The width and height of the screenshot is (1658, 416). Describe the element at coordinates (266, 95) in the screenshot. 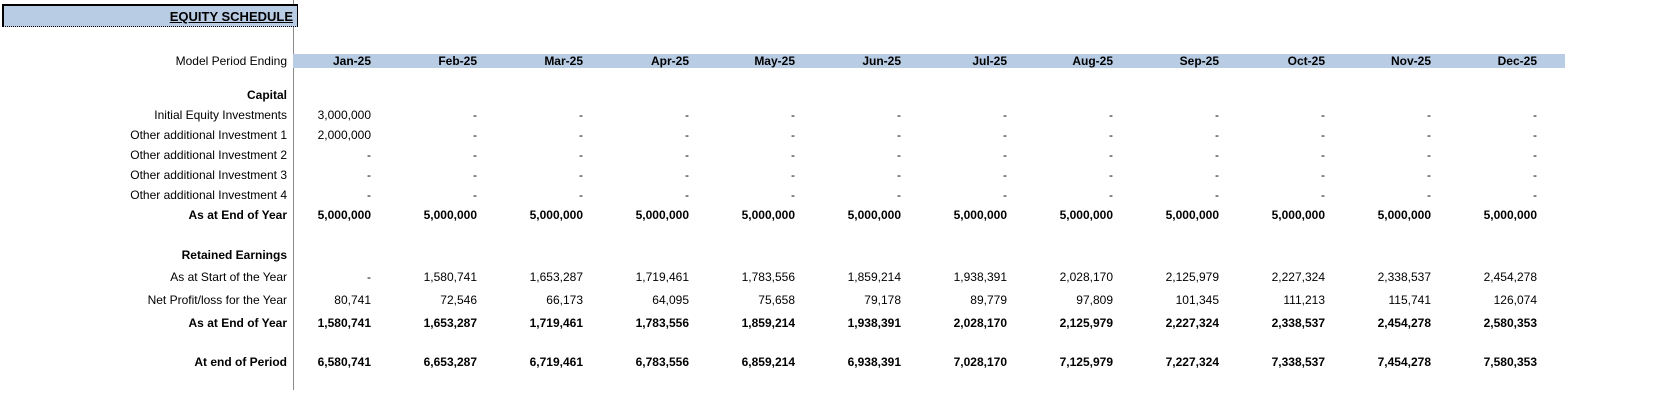

I see `section-header: Capital` at that location.